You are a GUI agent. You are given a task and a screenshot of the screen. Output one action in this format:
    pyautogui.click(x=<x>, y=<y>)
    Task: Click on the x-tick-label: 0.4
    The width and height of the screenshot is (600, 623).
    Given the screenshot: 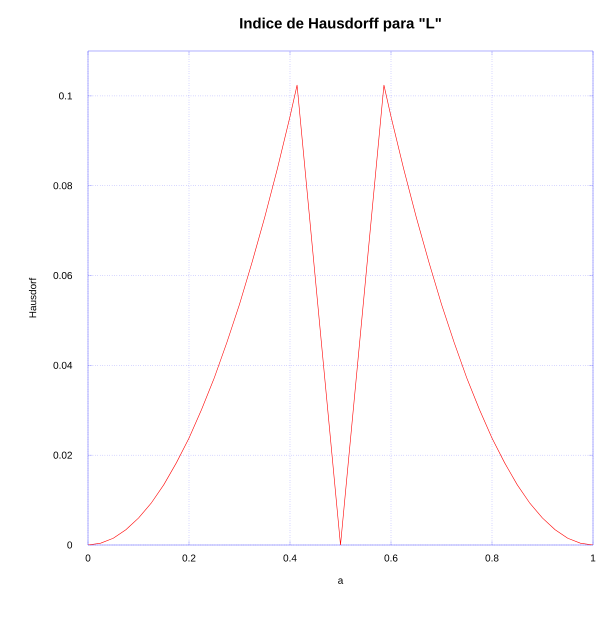 What is the action you would take?
    pyautogui.click(x=290, y=558)
    